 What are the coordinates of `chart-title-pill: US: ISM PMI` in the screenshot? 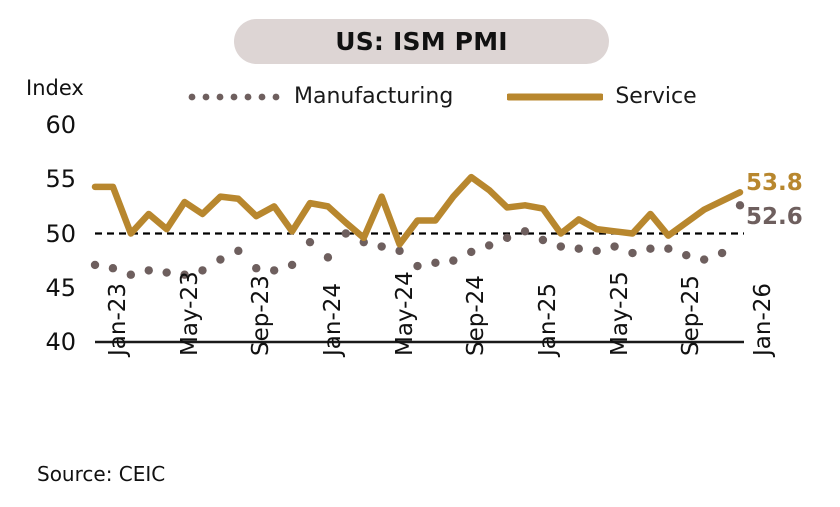 It's located at (421, 41).